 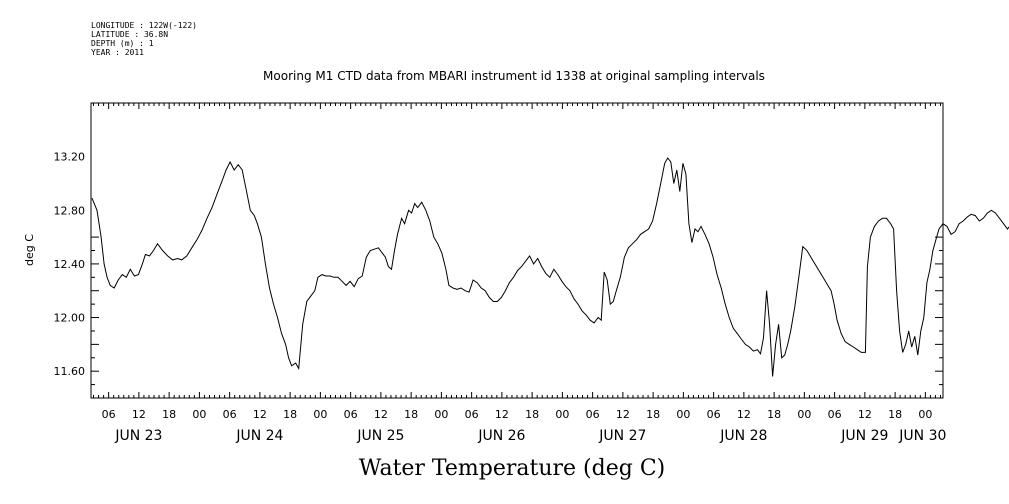 I want to click on year-text: YEAR : 2011, so click(x=117, y=52).